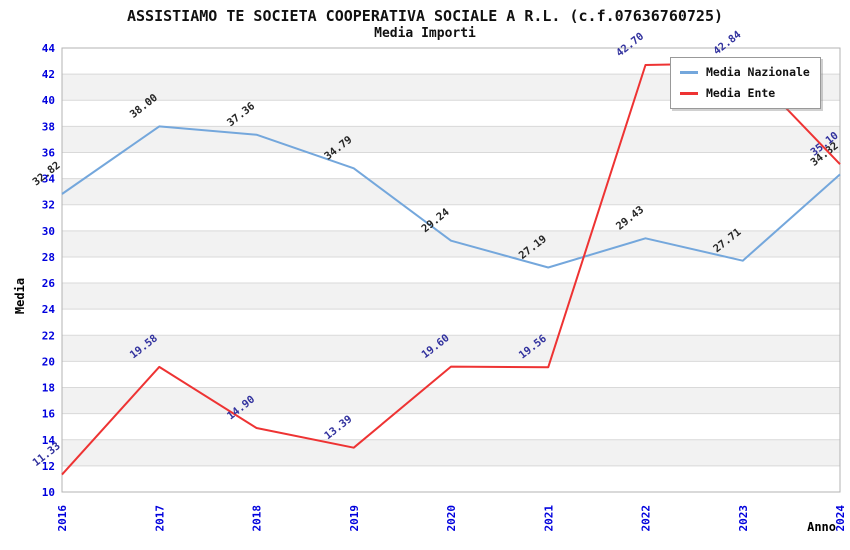  Describe the element at coordinates (48, 100) in the screenshot. I see `y-axis-tick-label: 40` at that location.